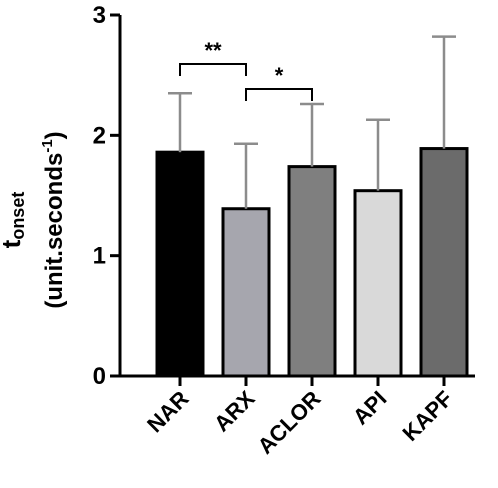 This screenshot has height=488, width=498. I want to click on significance-label: **, so click(213, 50).